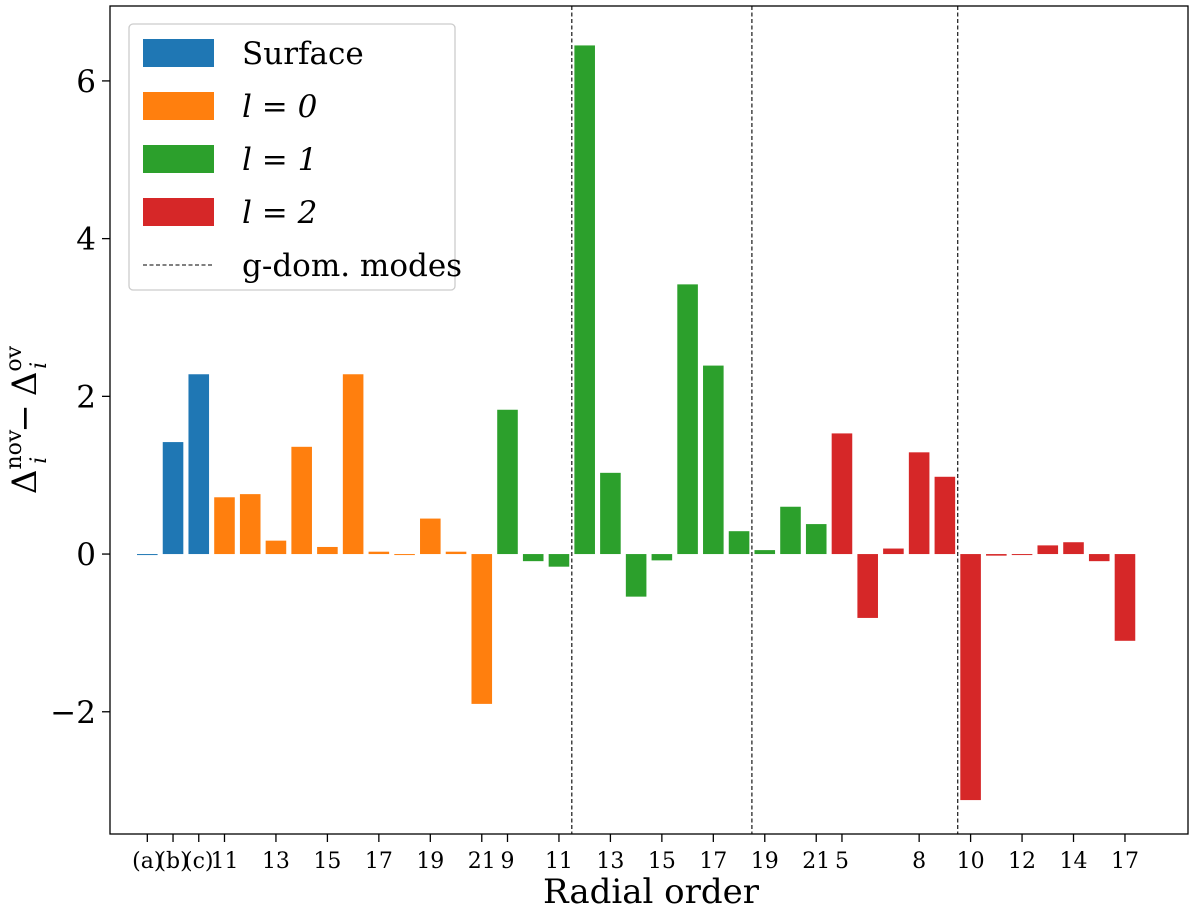 The image size is (1200, 913). What do you see at coordinates (651, 892) in the screenshot?
I see `x-axis-label: Radial order` at bounding box center [651, 892].